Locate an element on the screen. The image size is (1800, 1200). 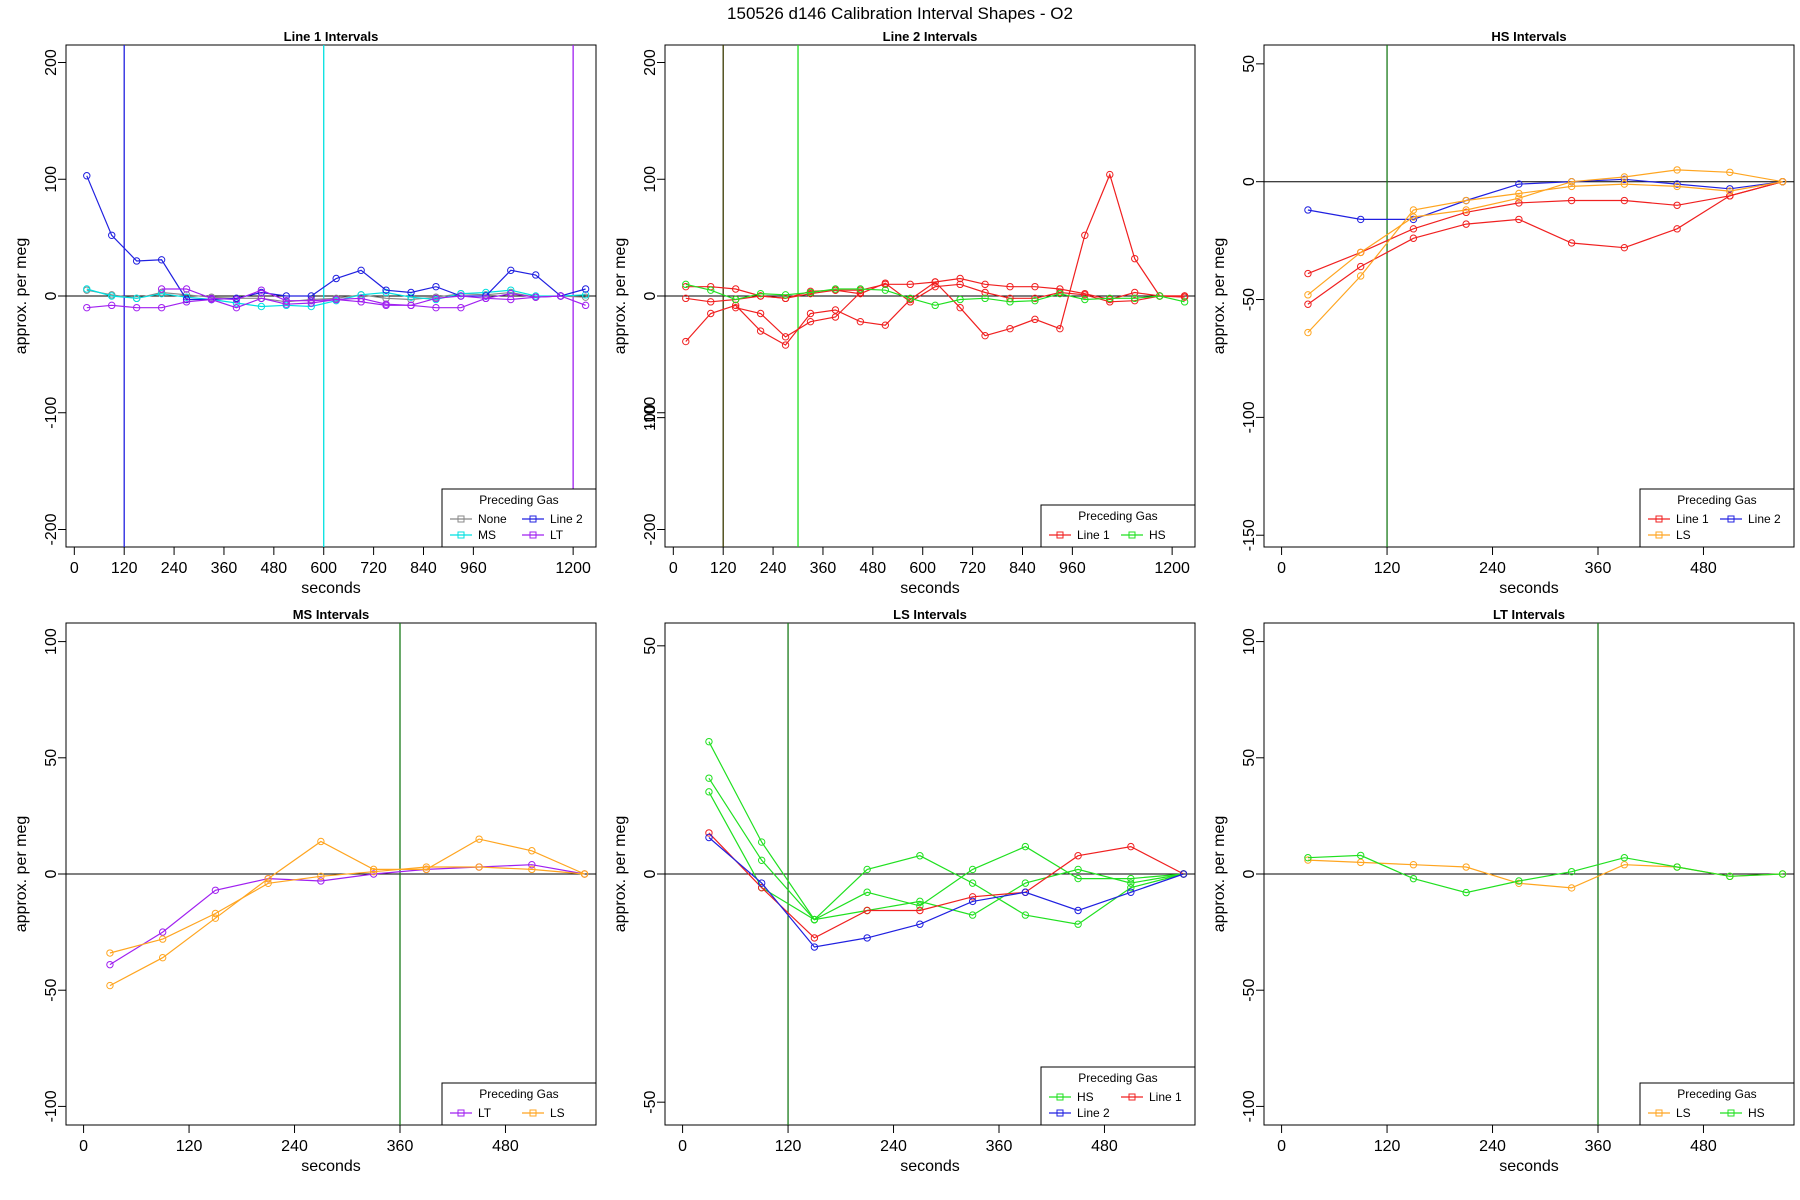
panel-title: Line 1 Intervals is located at coordinates (331, 36).